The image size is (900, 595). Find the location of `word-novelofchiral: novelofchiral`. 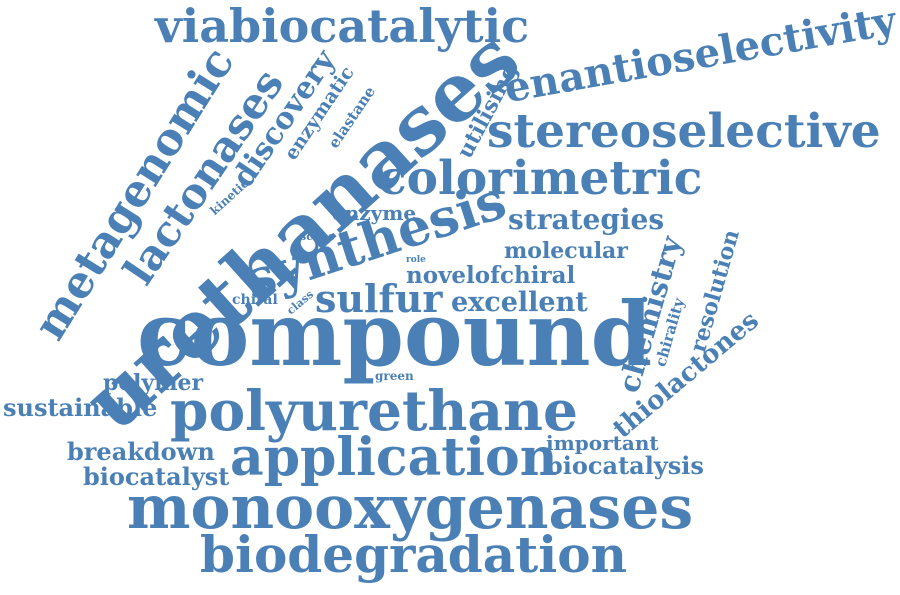

word-novelofchiral: novelofchiral is located at coordinates (491, 275).